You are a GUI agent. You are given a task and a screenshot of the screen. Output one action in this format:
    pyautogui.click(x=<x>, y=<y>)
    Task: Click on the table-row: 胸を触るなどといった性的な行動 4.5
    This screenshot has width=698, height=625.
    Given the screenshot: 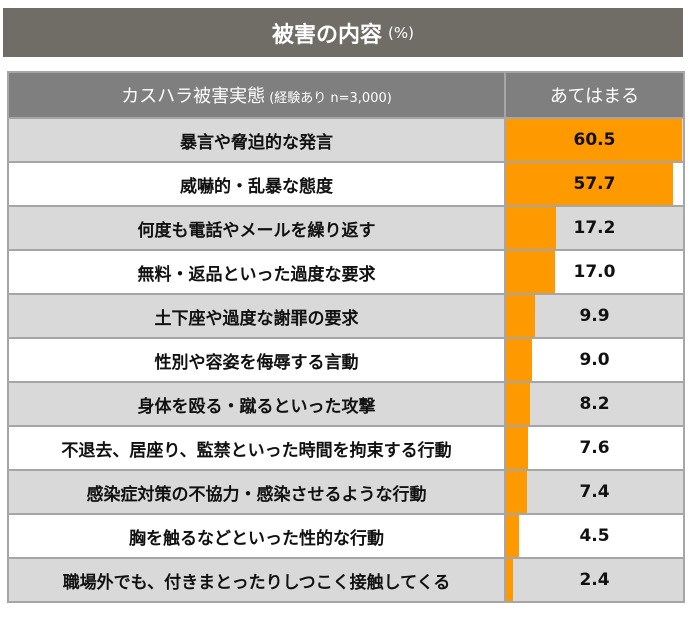 What is the action you would take?
    pyautogui.click(x=346, y=536)
    